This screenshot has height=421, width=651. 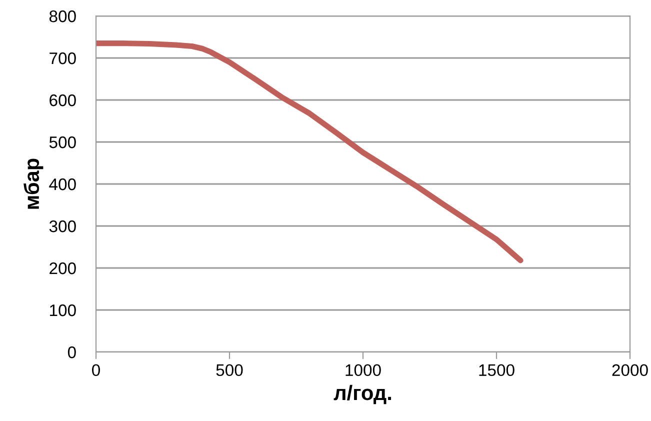 I want to click on y-tick-label: 0, so click(x=72, y=352).